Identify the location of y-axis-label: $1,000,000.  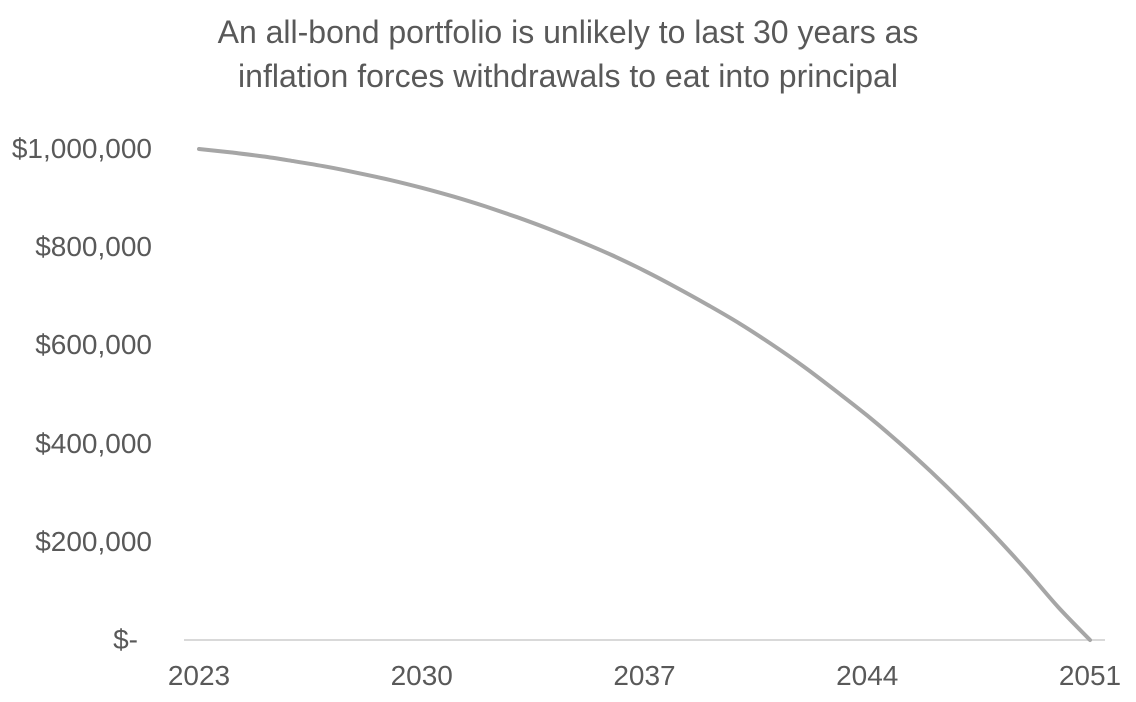
(81, 148).